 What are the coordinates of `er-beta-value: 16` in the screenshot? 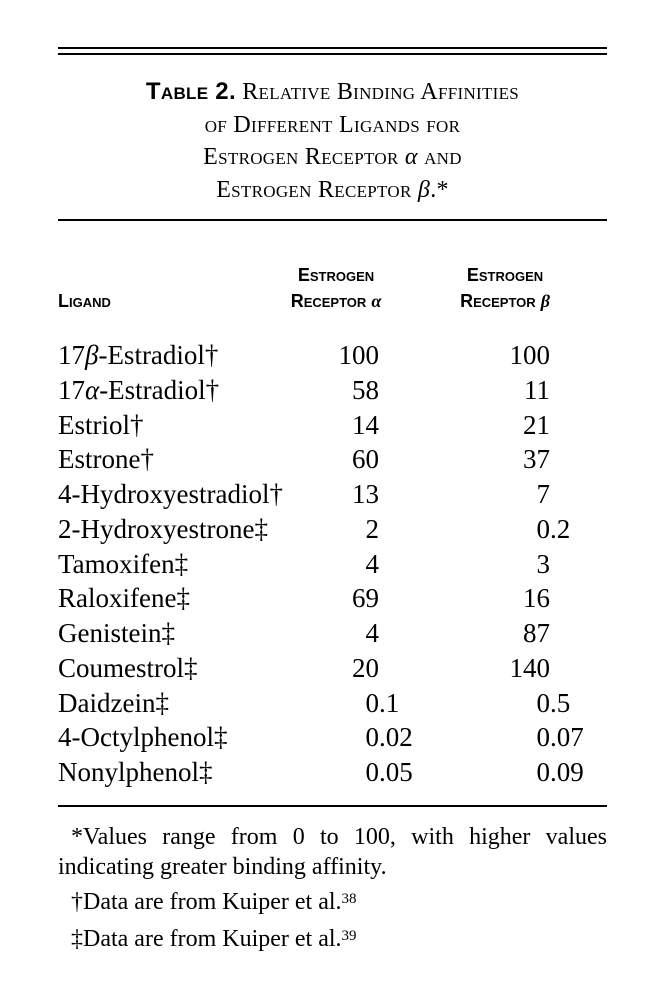 It's located at (515, 598).